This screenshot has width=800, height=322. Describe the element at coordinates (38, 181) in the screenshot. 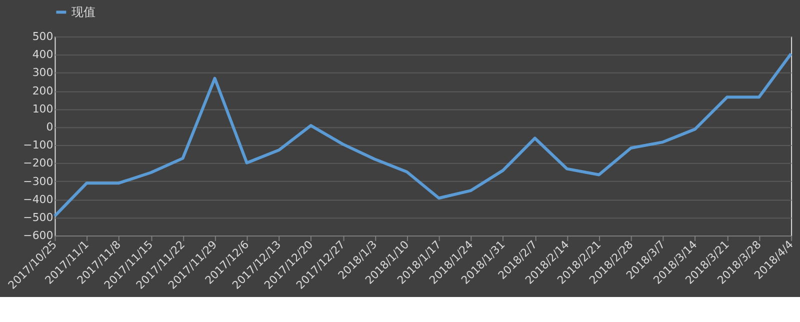

I see `y-tick-label: −300` at that location.